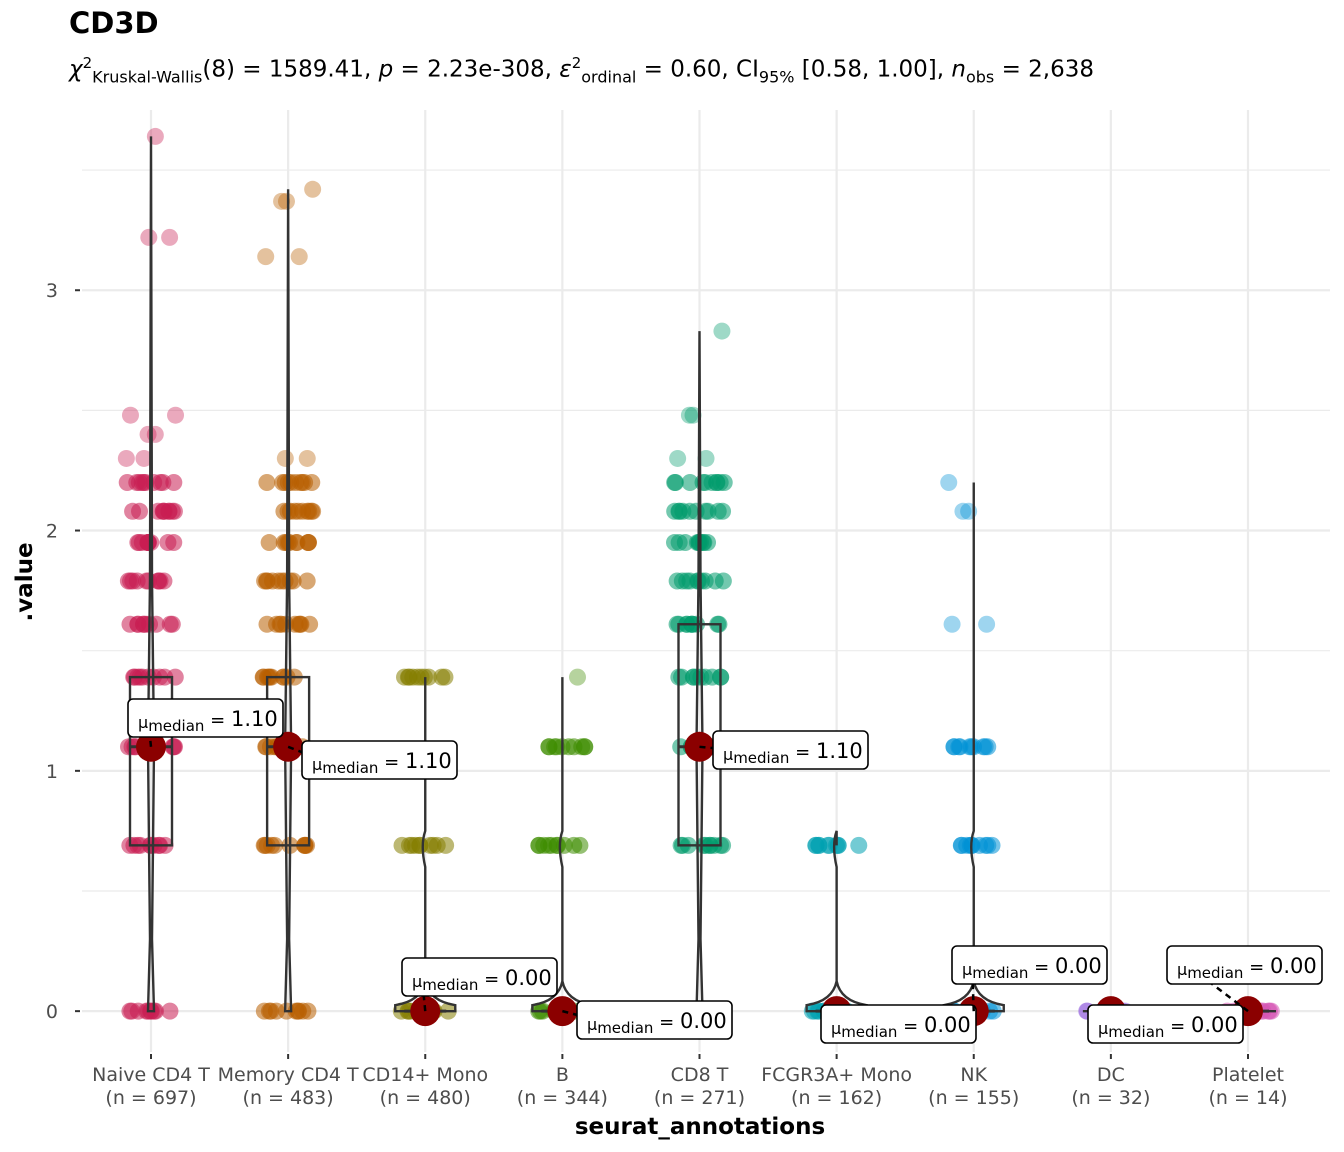  What do you see at coordinates (87, 63) in the screenshot?
I see `chi-sup: 2` at bounding box center [87, 63].